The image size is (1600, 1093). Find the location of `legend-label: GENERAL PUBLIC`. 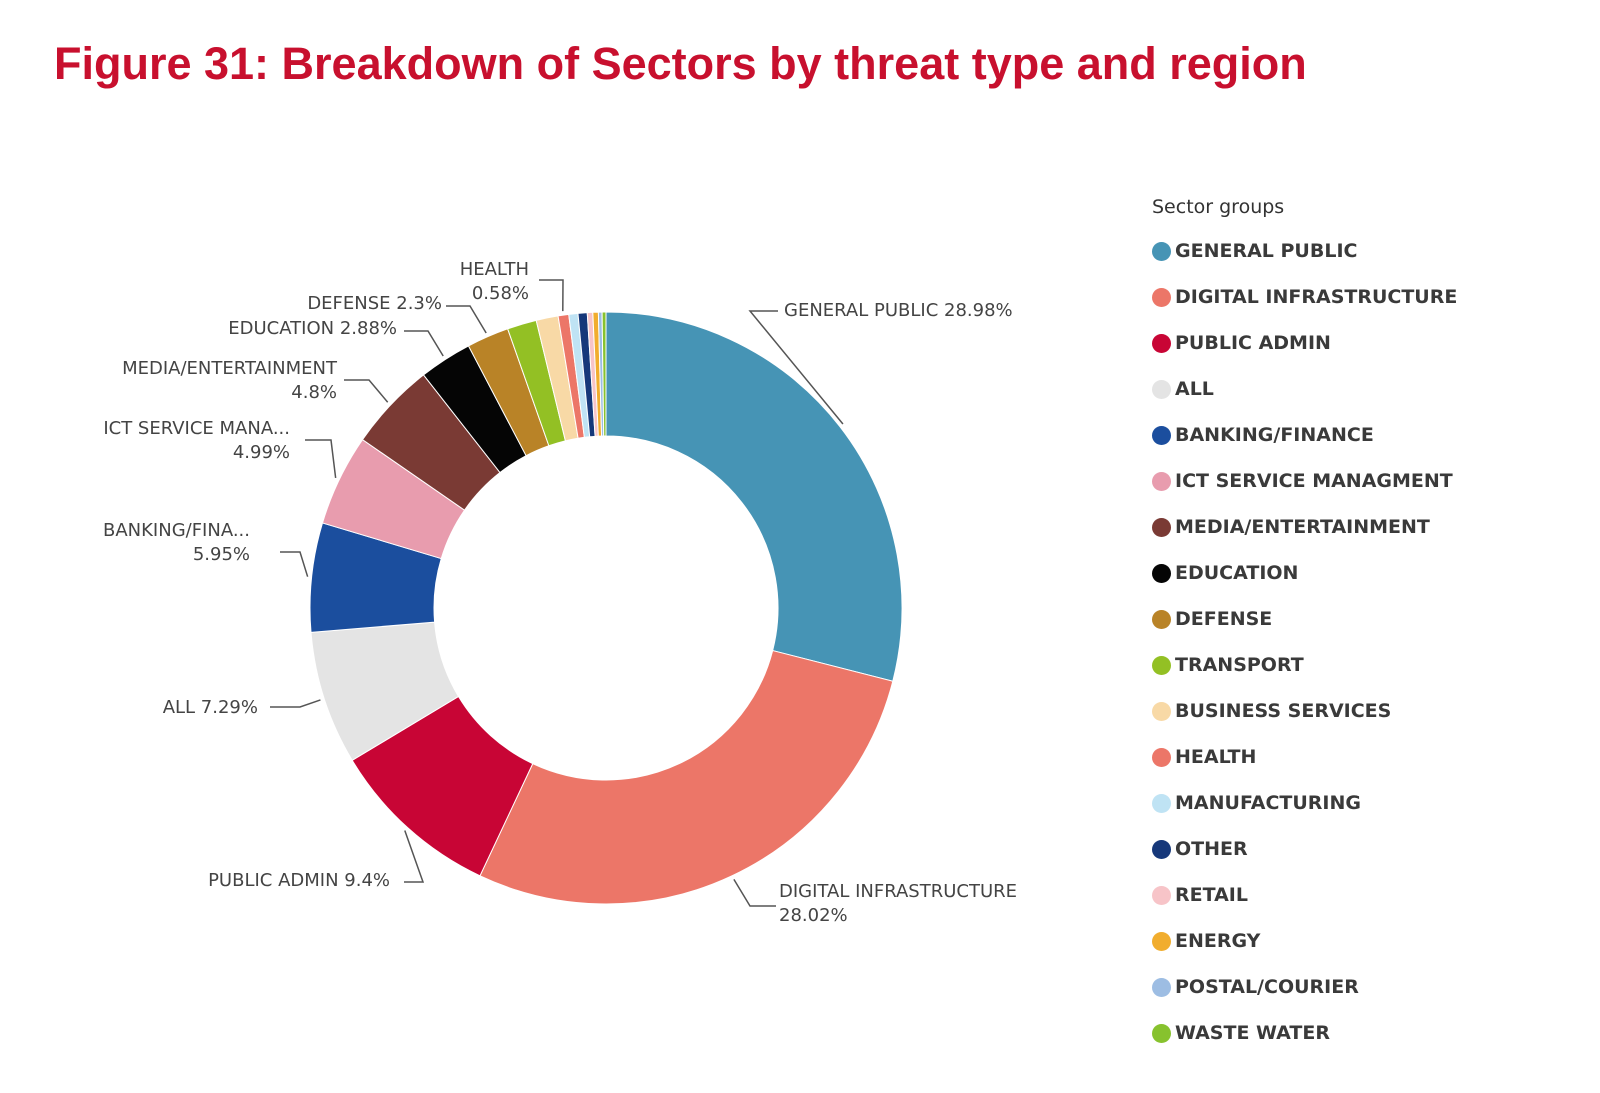

legend-label: GENERAL PUBLIC is located at coordinates (1266, 251).